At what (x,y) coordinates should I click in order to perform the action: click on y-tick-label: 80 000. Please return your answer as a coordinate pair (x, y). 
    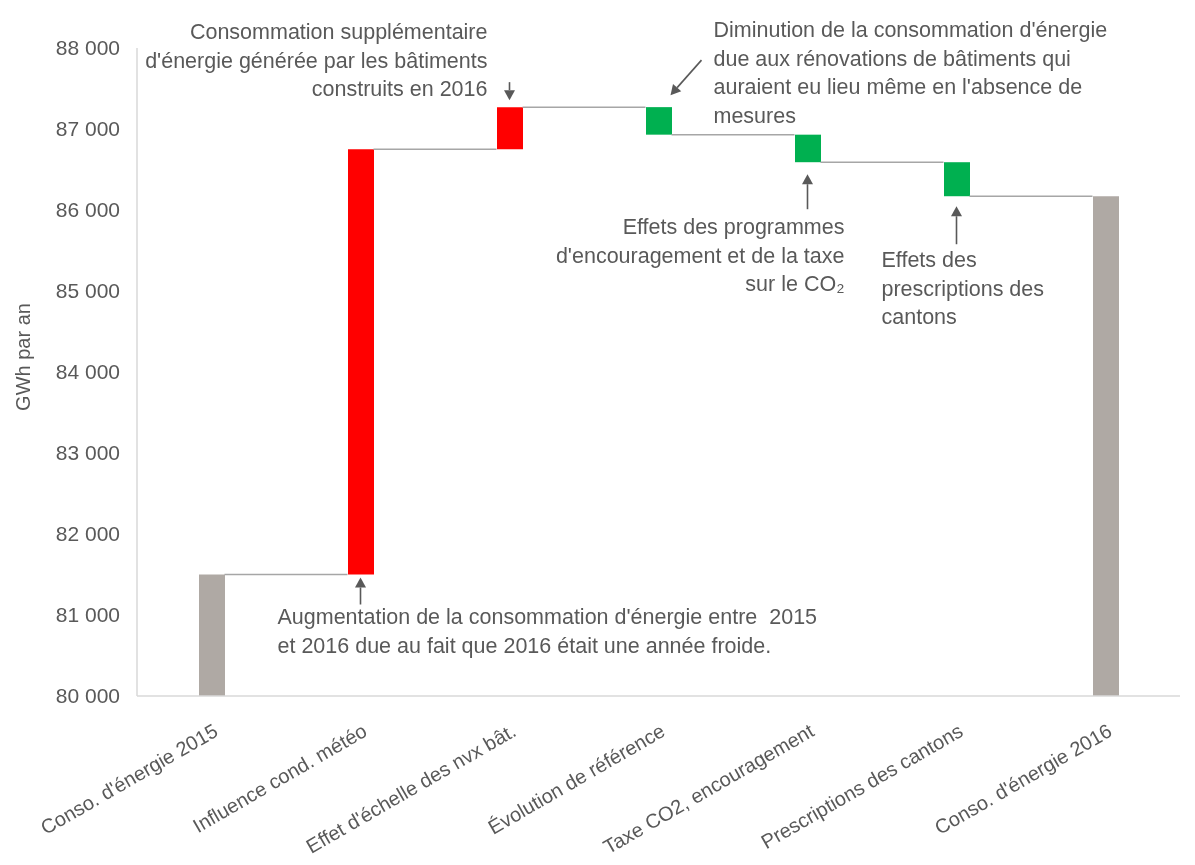
    Looking at the image, I should click on (87, 696).